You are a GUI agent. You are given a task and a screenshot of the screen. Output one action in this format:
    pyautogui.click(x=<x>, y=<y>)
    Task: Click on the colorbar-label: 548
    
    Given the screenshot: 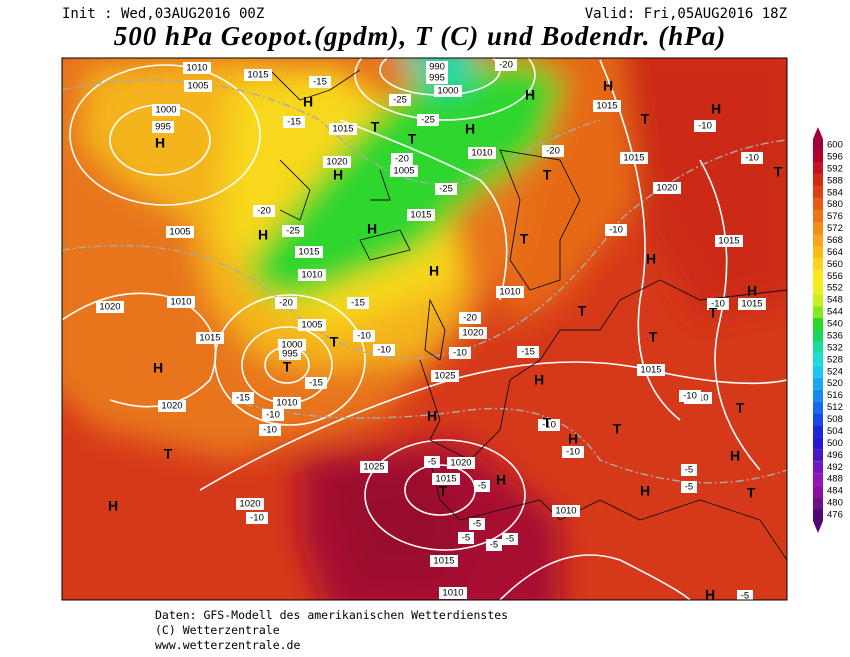 What is the action you would take?
    pyautogui.click(x=835, y=300)
    